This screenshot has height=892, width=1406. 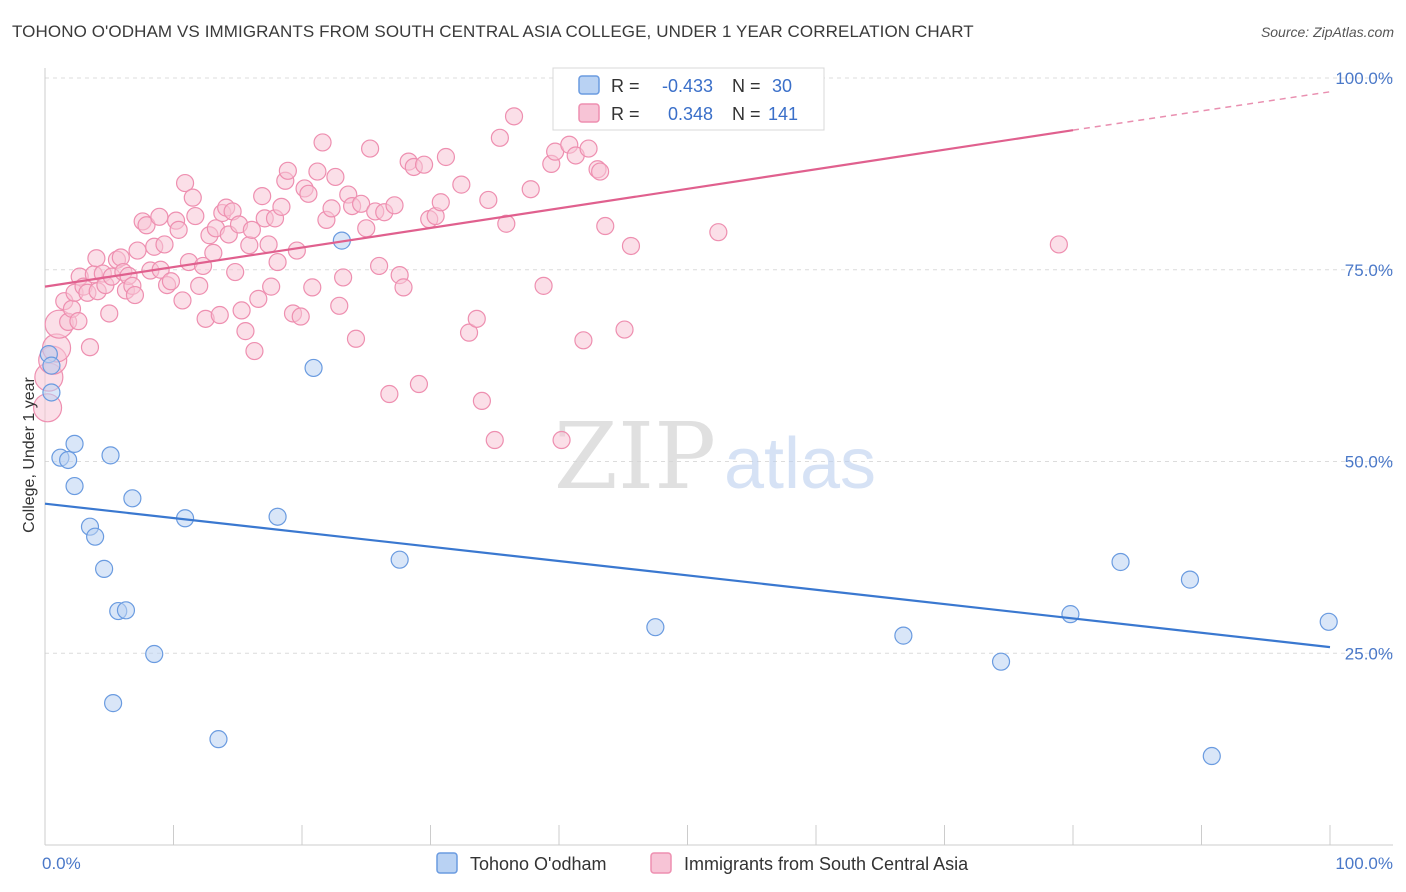 I want to click on y-axis-label: College, Under 1 year, so click(x=29, y=455).